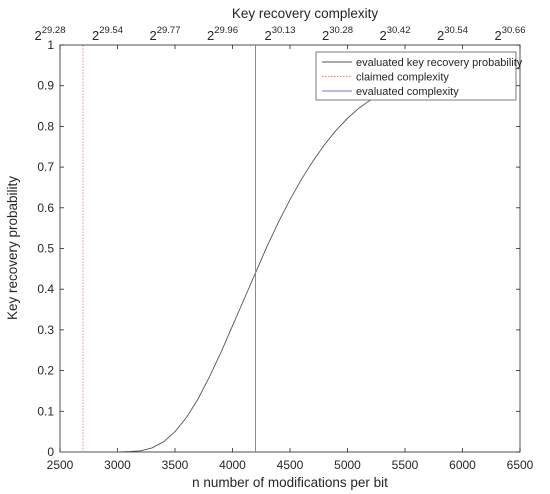  I want to click on legend-label: evaluated key recovery probability, so click(439, 63).